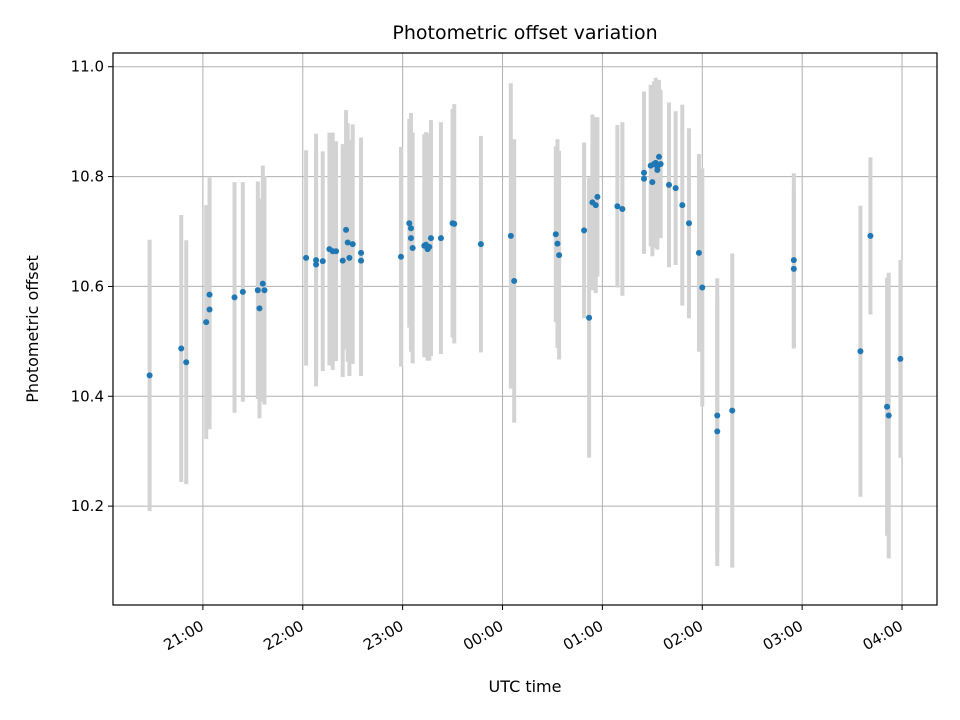  What do you see at coordinates (87, 67) in the screenshot?
I see `y-tick-label: 11.0` at bounding box center [87, 67].